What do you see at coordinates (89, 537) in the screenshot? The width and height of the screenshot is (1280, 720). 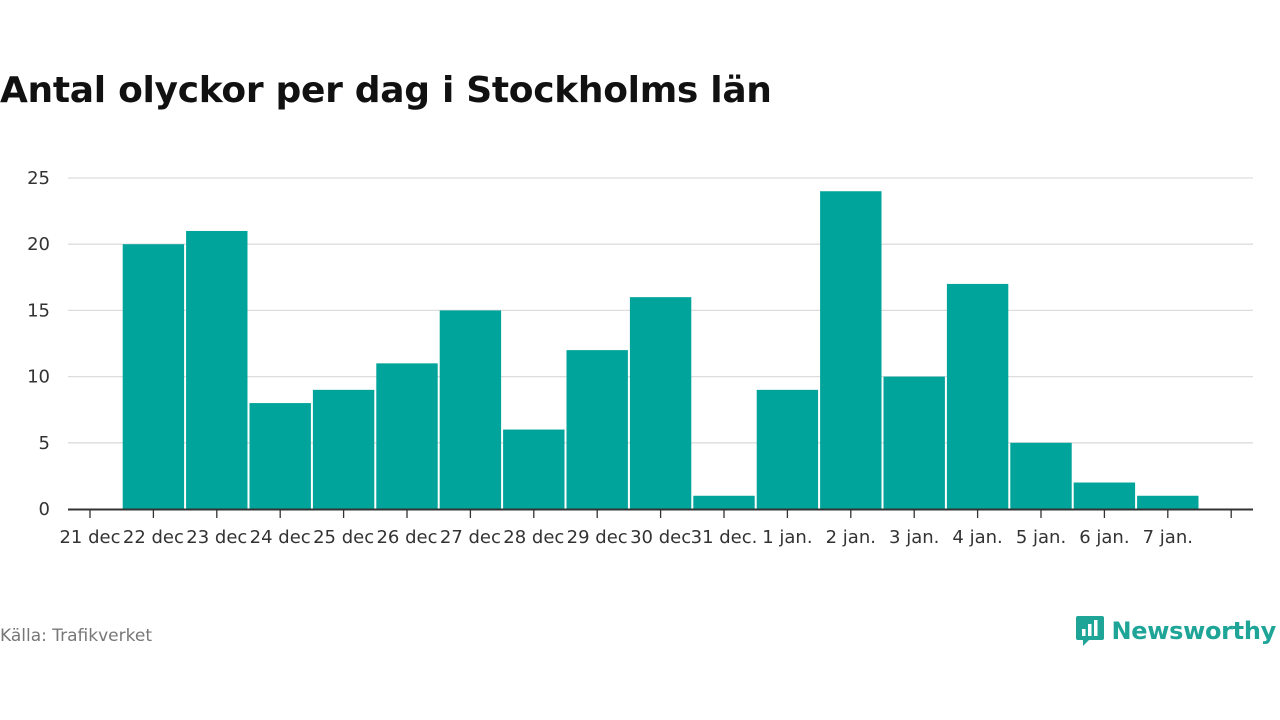 I see `x-tick-label: 21 dec` at bounding box center [89, 537].